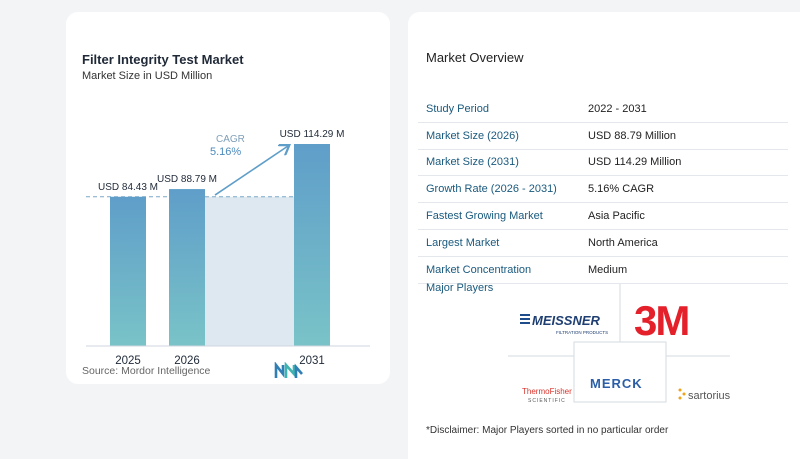 The image size is (800, 459). What do you see at coordinates (582, 332) in the screenshot?
I see `meissner-subtext: FILTRATION PRODUCTS` at bounding box center [582, 332].